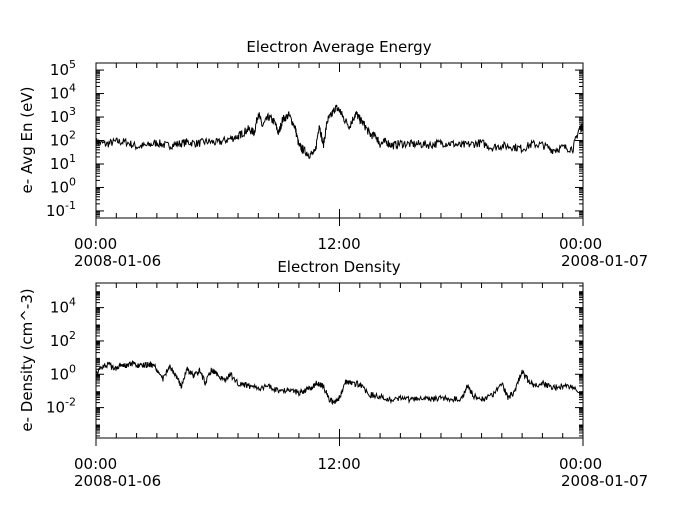 This screenshot has width=679, height=518. I want to click on density-x-tick-time: 12:00, so click(339, 464).